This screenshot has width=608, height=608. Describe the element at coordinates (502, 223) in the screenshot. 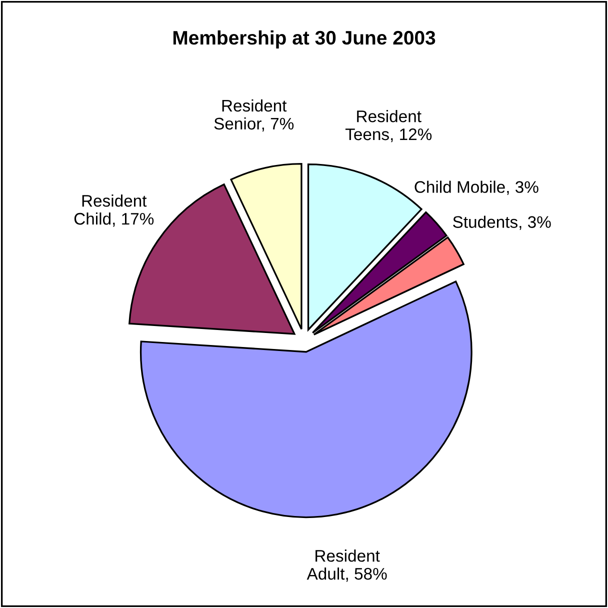

I see `slice-label: Students, 3%` at that location.